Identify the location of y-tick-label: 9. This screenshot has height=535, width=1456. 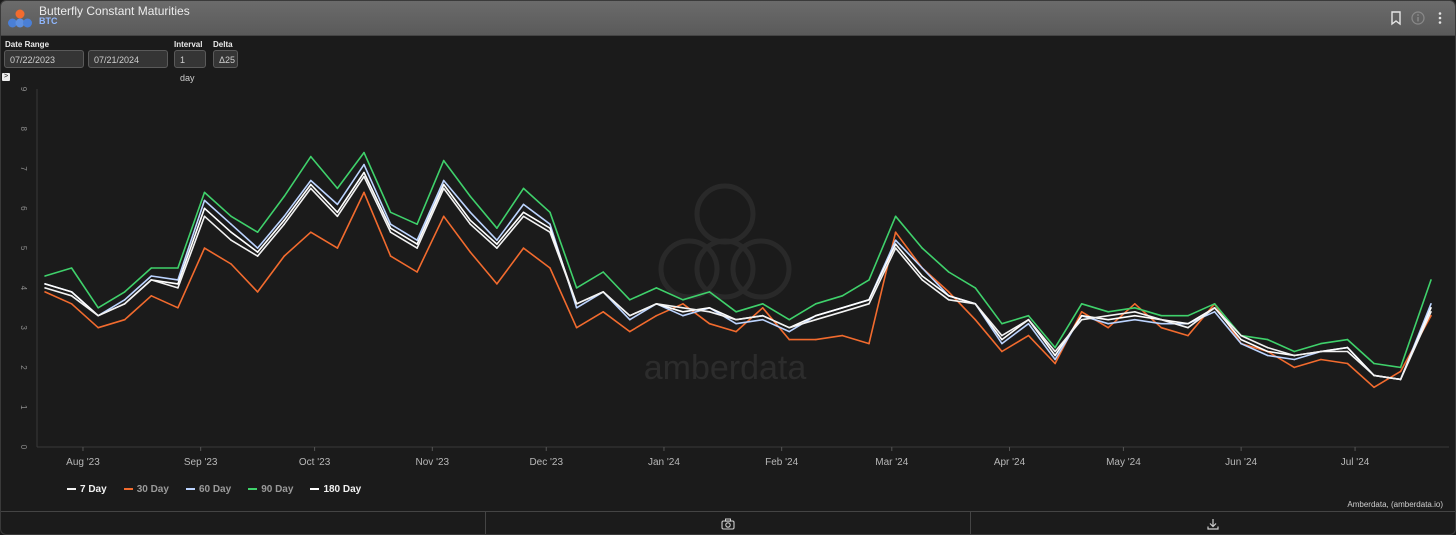
(23, 89).